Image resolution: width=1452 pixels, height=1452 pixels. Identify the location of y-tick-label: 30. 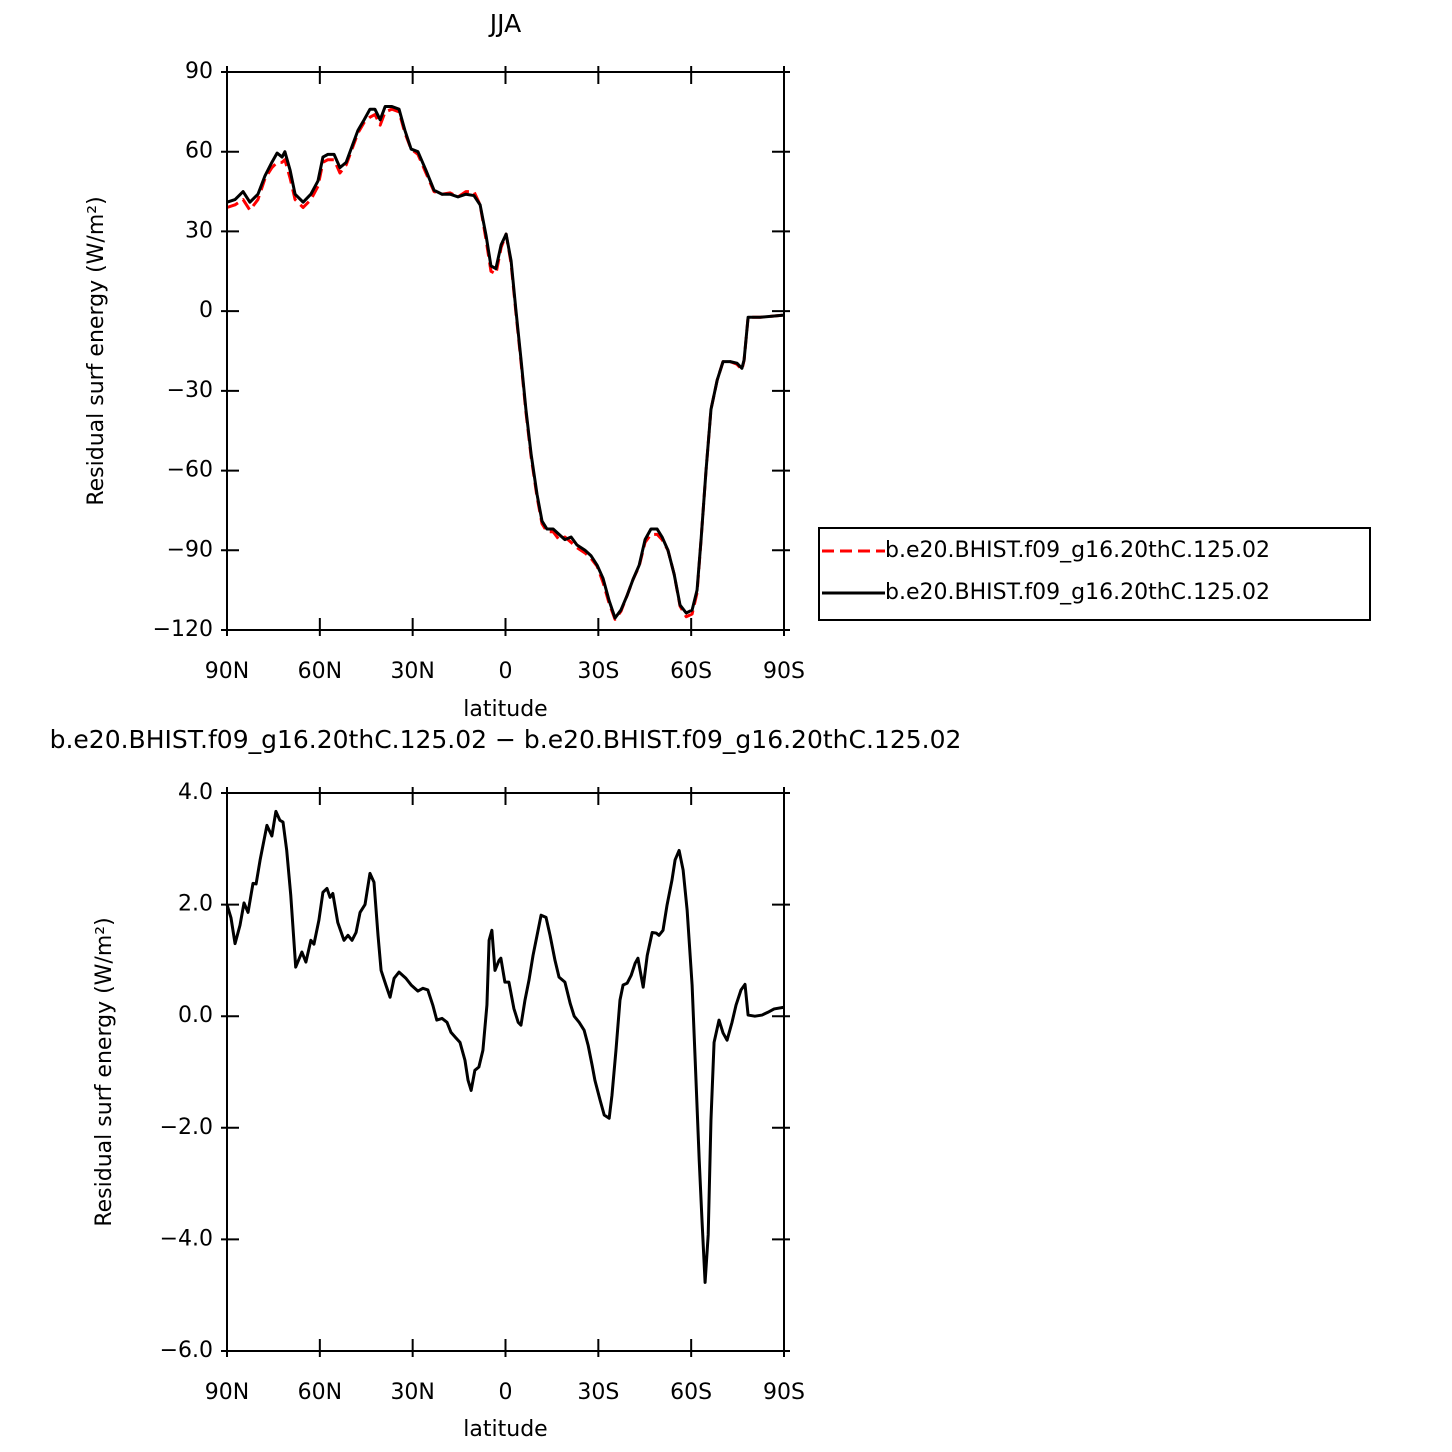
(199, 230).